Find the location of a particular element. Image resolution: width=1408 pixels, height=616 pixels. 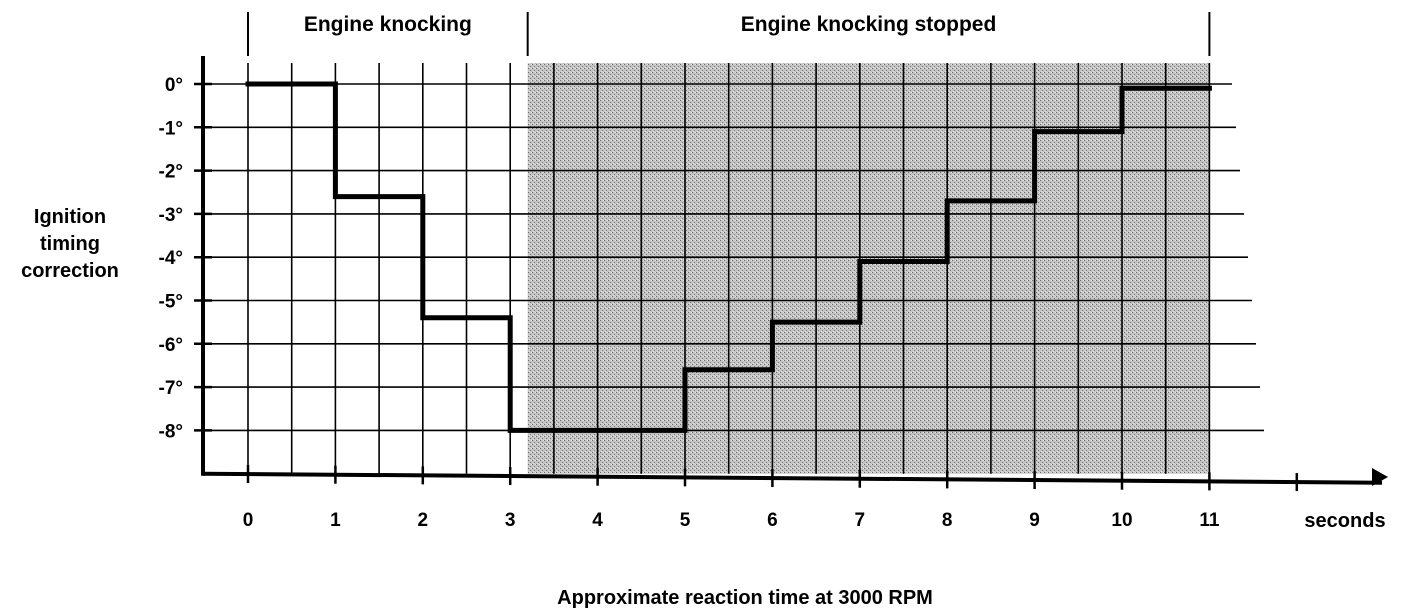

x-tick-label-7: 7 is located at coordinates (860, 520).